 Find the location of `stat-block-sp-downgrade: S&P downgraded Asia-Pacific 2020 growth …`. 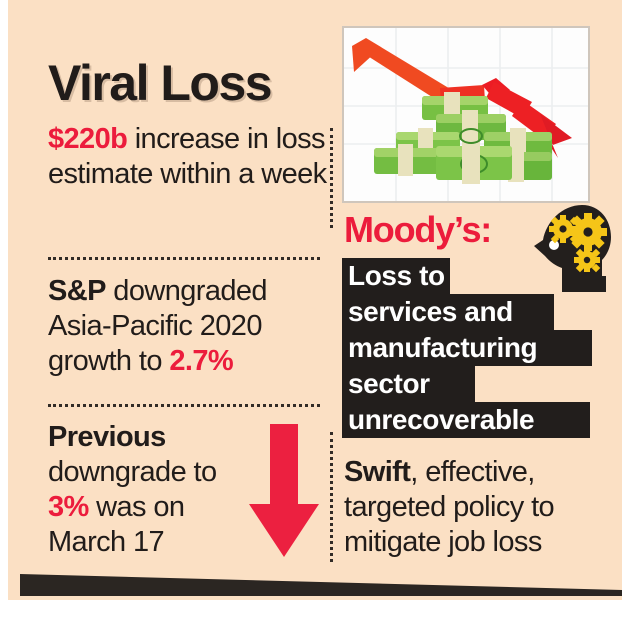

stat-block-sp-downgrade: S&P downgraded Asia-Pacific 2020 growth … is located at coordinates (188, 326).